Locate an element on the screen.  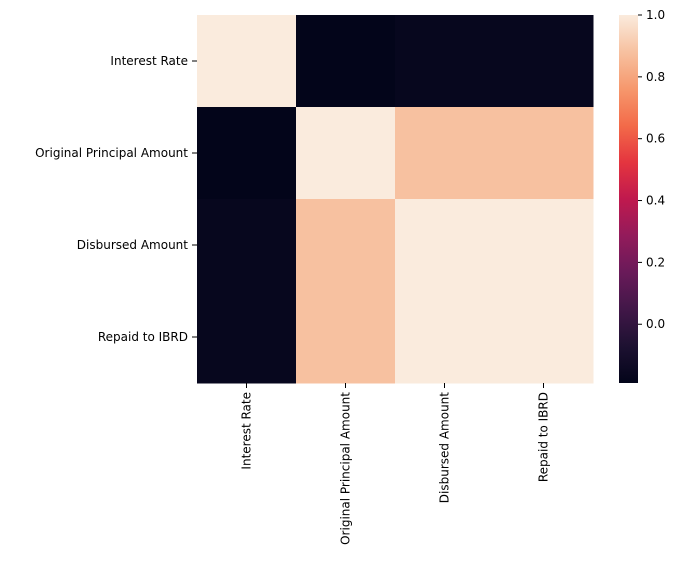
colorbar-tick-label: 0.2 is located at coordinates (655, 262).